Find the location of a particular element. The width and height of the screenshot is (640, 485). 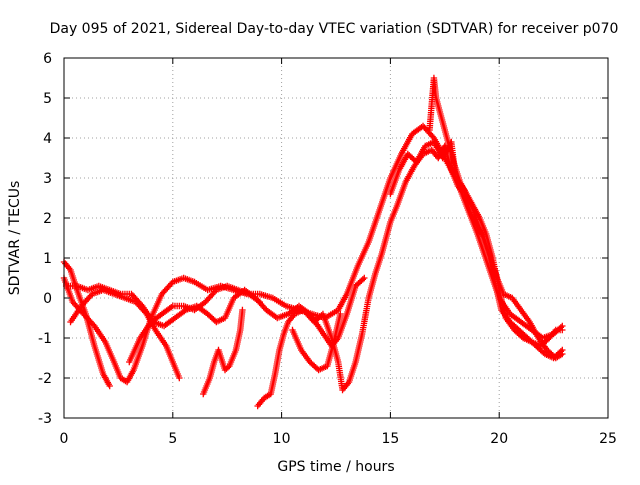

x-tick-label: 10 is located at coordinates (282, 439).